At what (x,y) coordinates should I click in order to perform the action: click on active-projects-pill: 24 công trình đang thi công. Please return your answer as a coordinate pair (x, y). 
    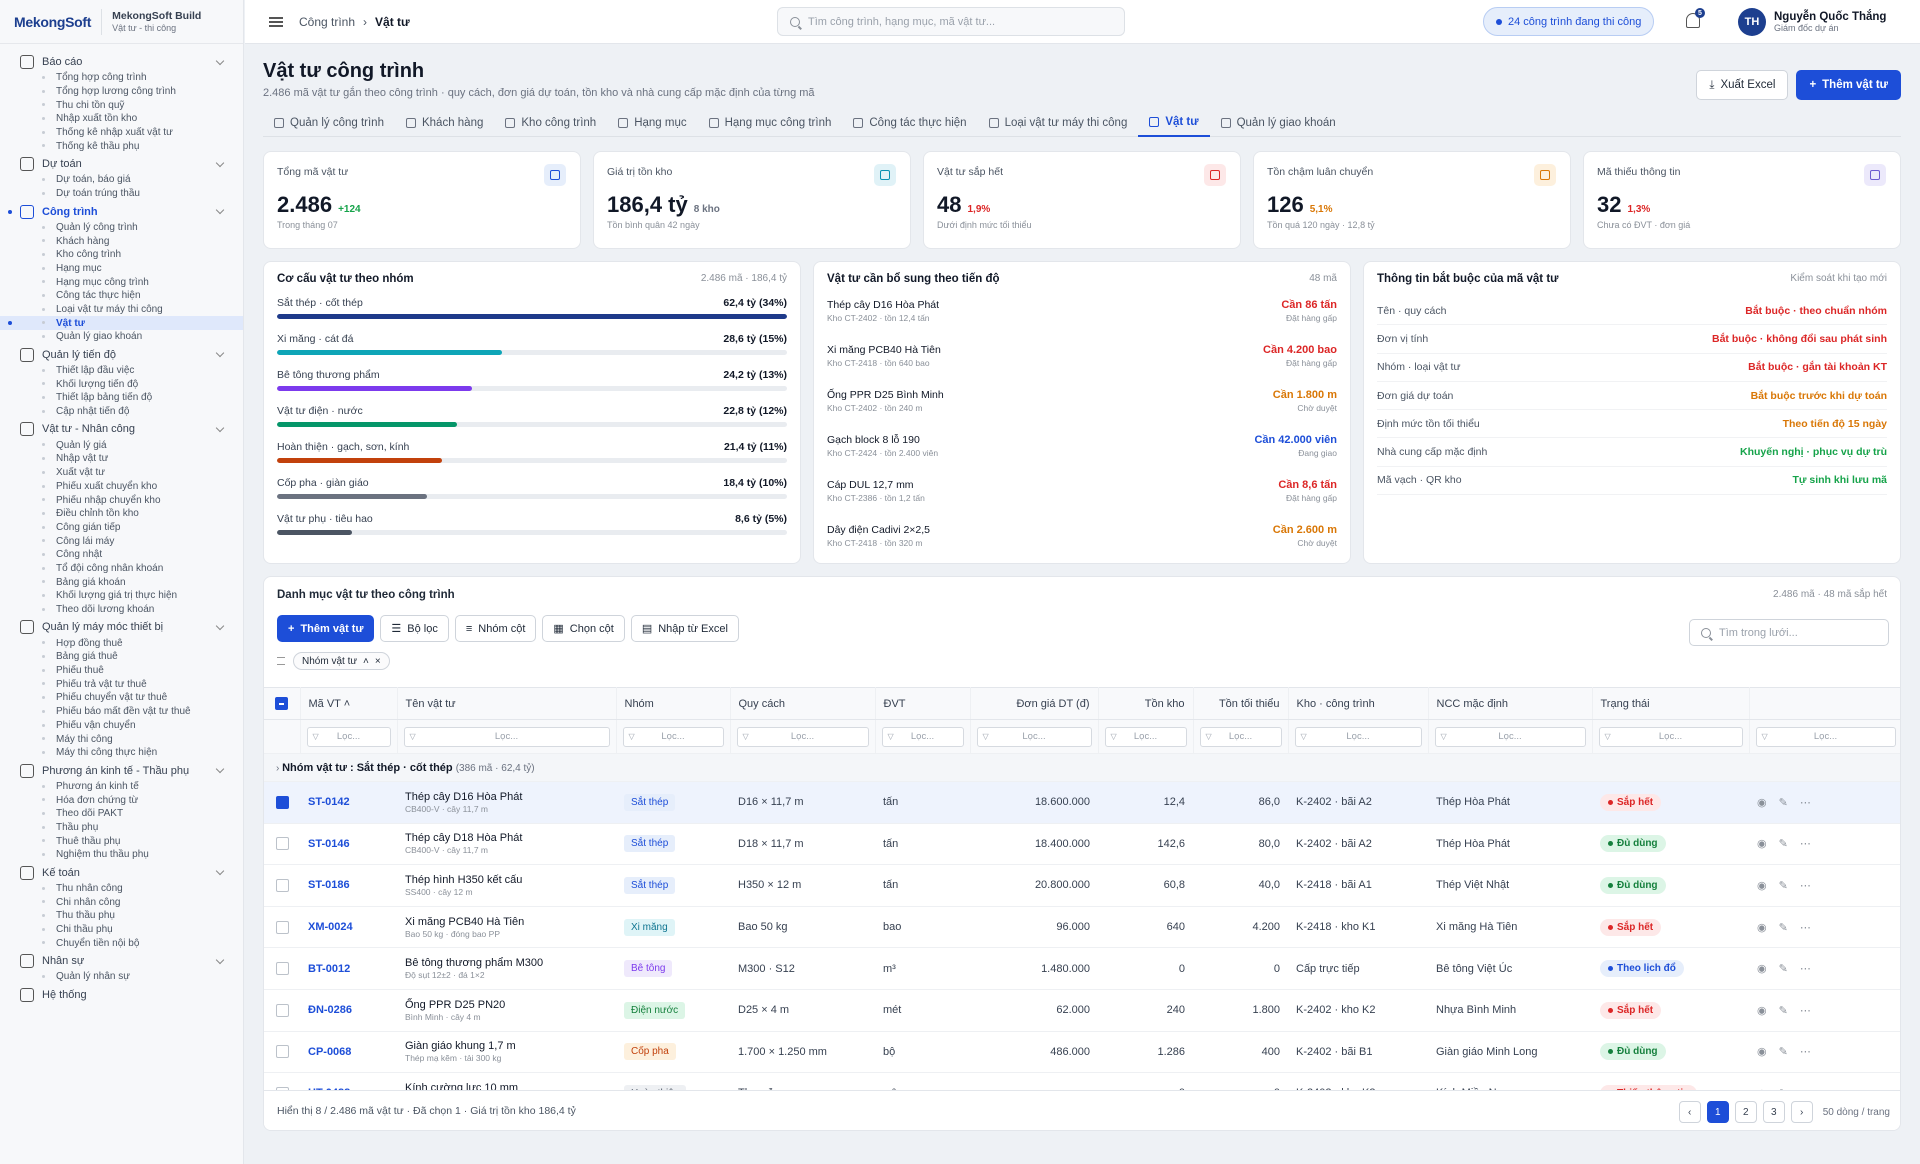
    Looking at the image, I should click on (1569, 21).